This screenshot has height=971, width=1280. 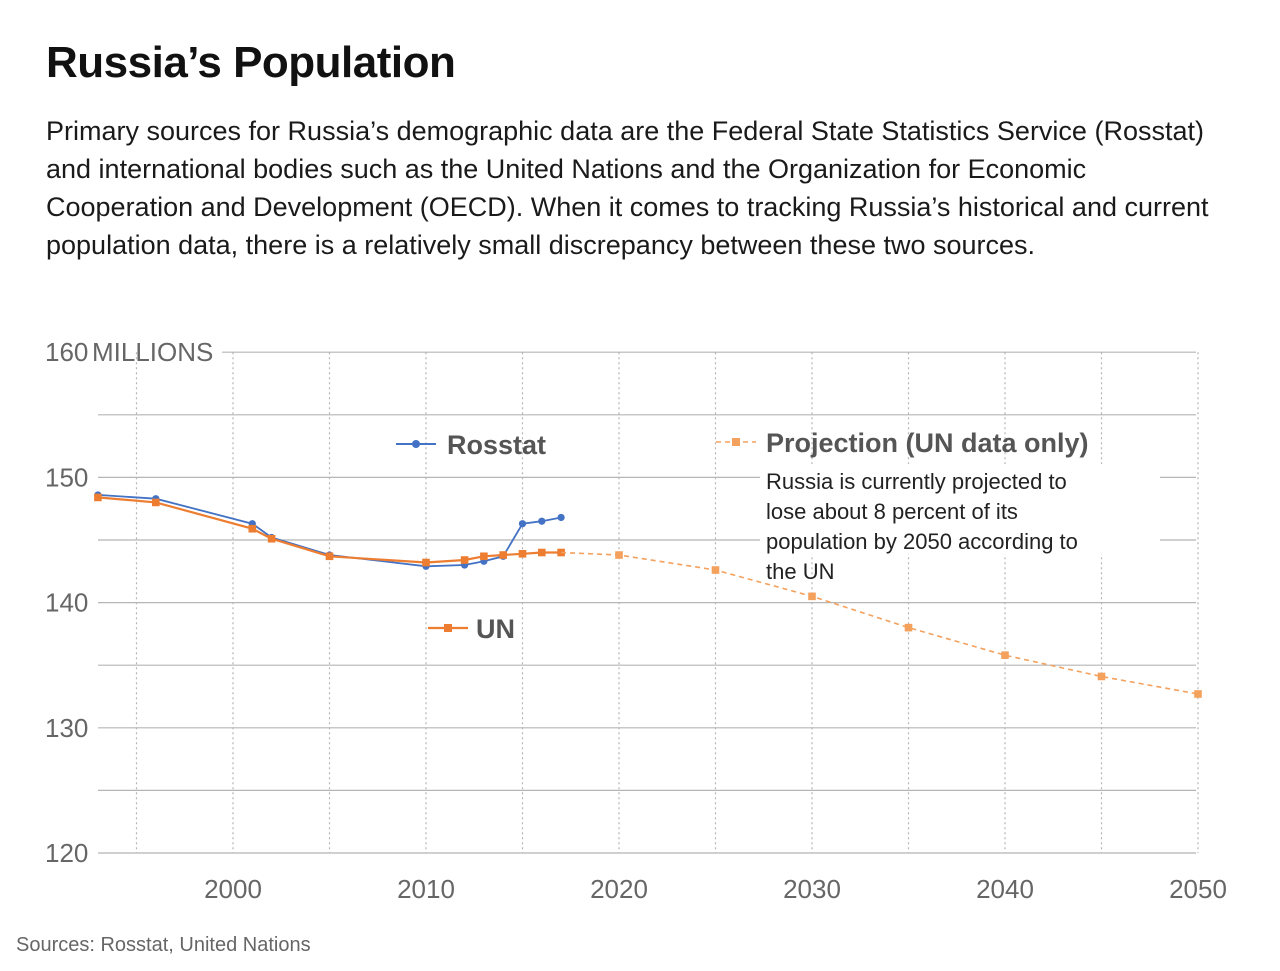 I want to click on x-tick-label: 2030, so click(x=812, y=889).